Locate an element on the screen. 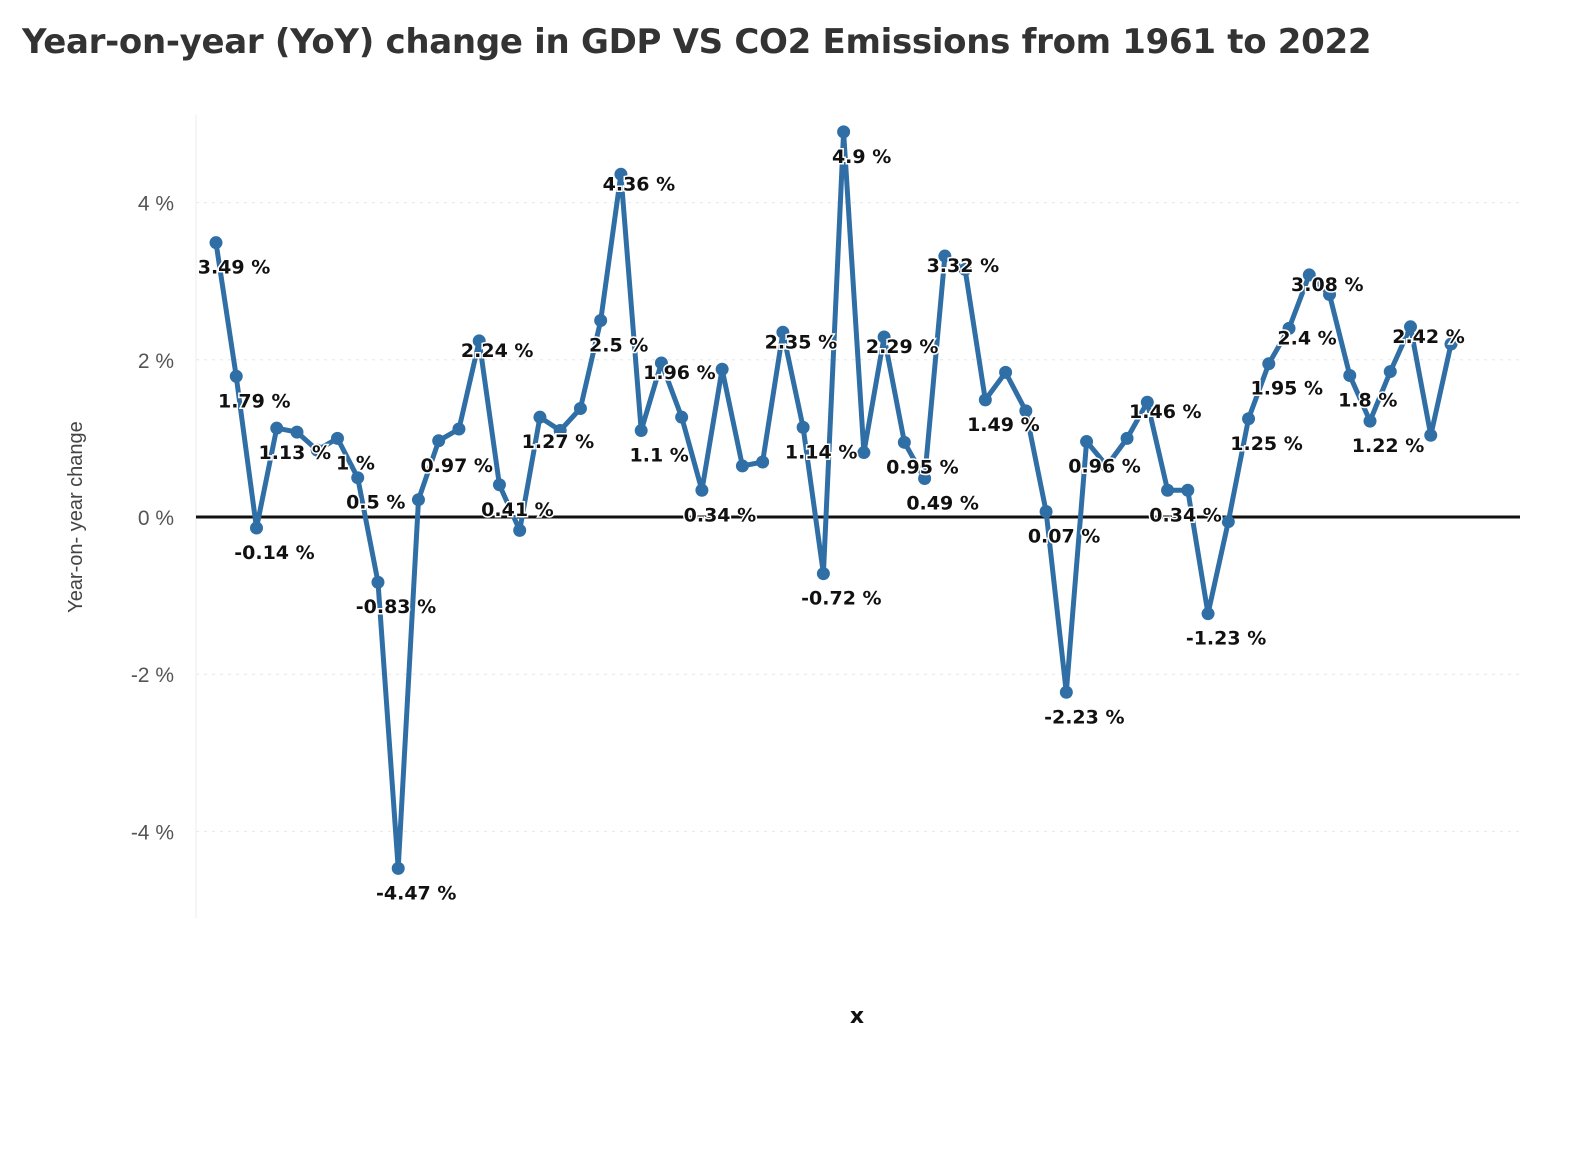  data-label: 1.96 % is located at coordinates (679, 373).